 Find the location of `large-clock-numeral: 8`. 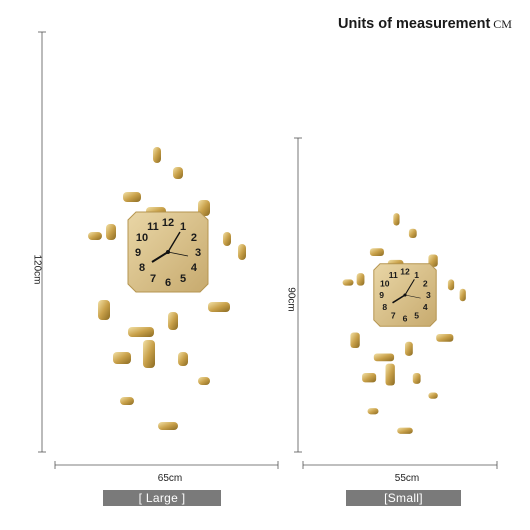

large-clock-numeral: 8 is located at coordinates (142, 268).